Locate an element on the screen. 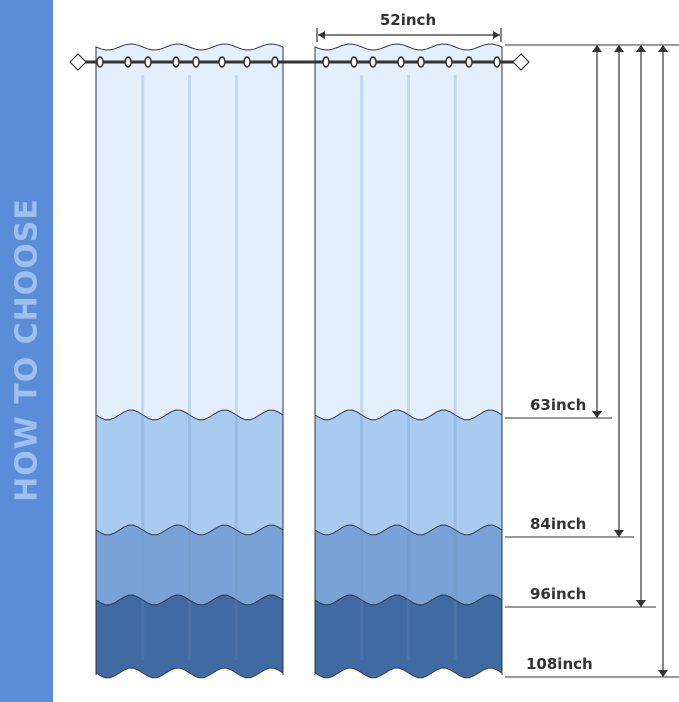 This screenshot has height=702, width=679. length-label: 84inch is located at coordinates (558, 524).